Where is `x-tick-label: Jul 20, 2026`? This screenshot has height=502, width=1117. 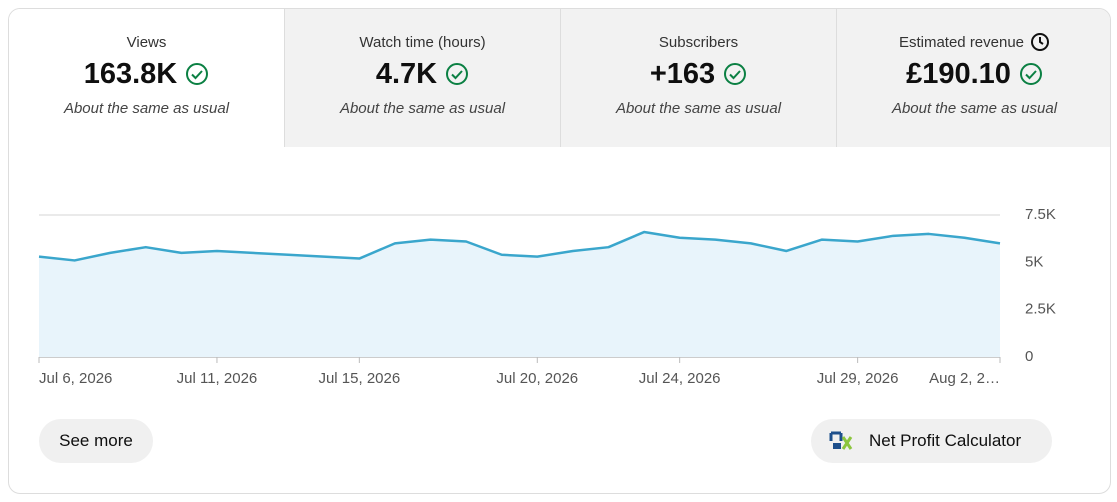 x-tick-label: Jul 20, 2026 is located at coordinates (537, 378).